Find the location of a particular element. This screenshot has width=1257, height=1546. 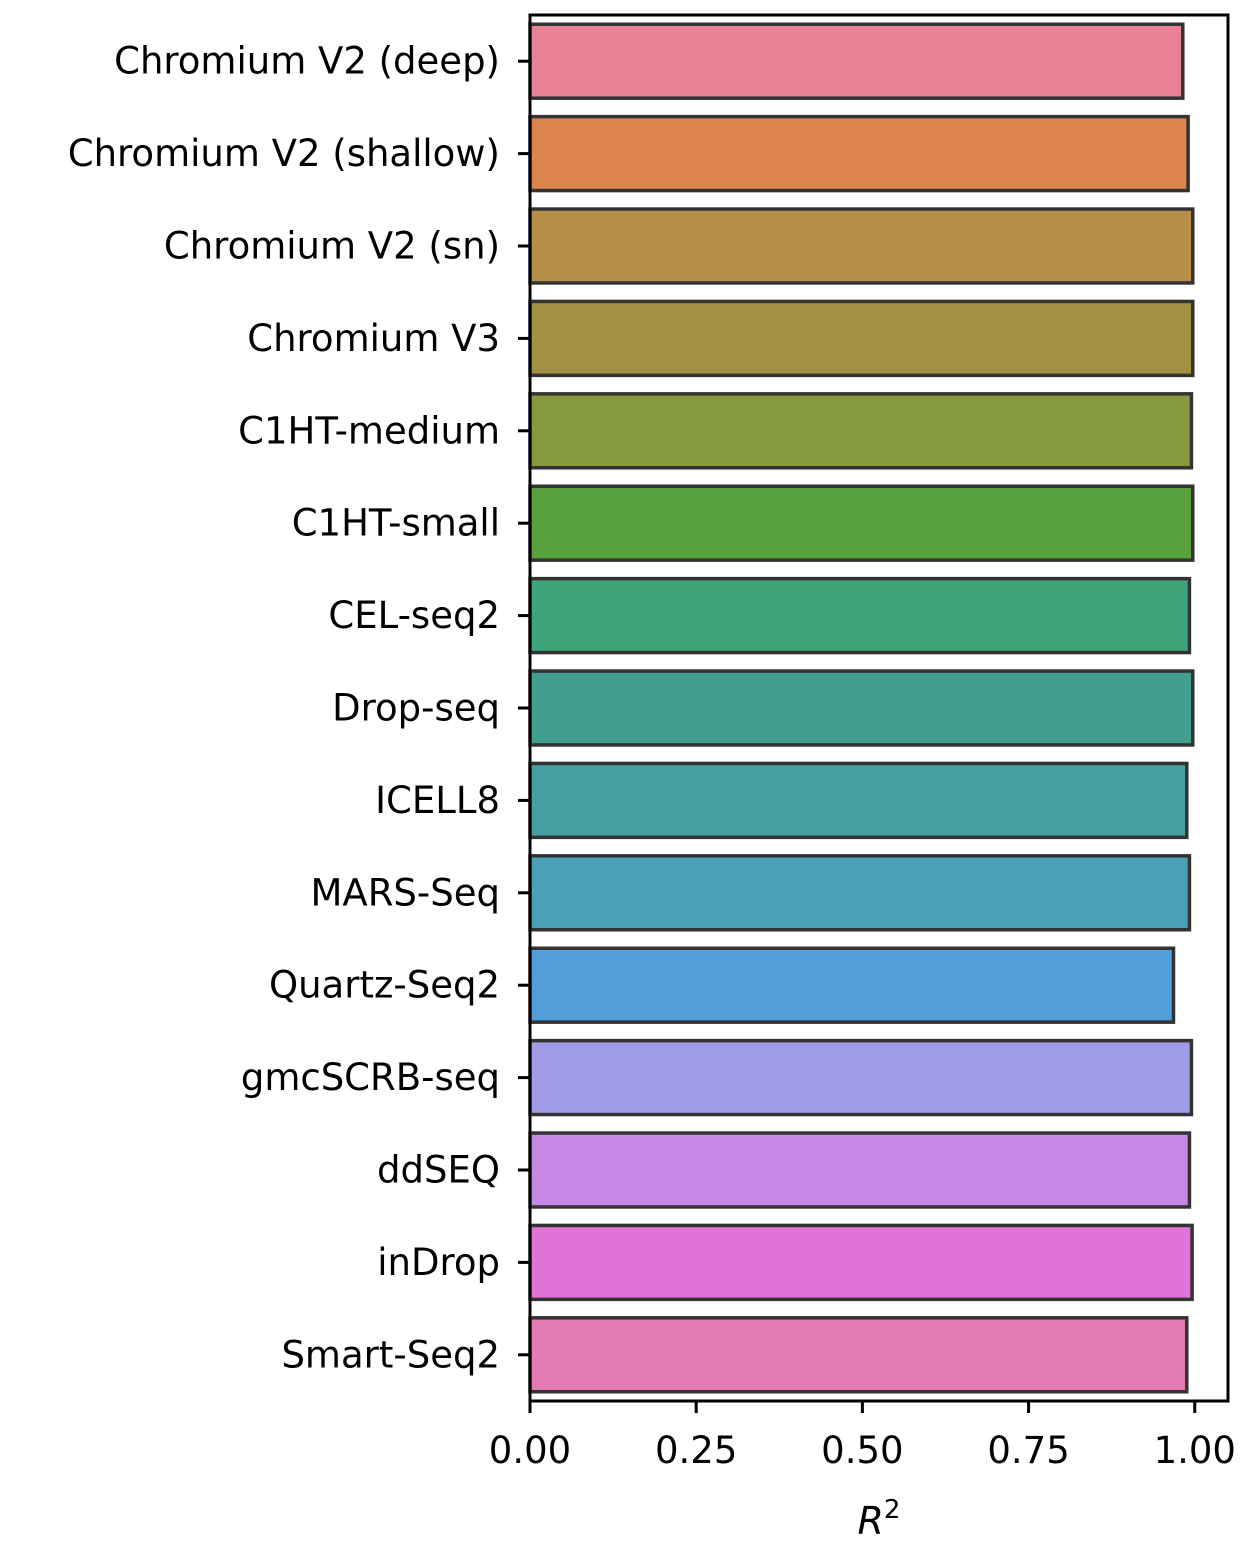

y-tick-label: ddSEQ is located at coordinates (438, 1170).